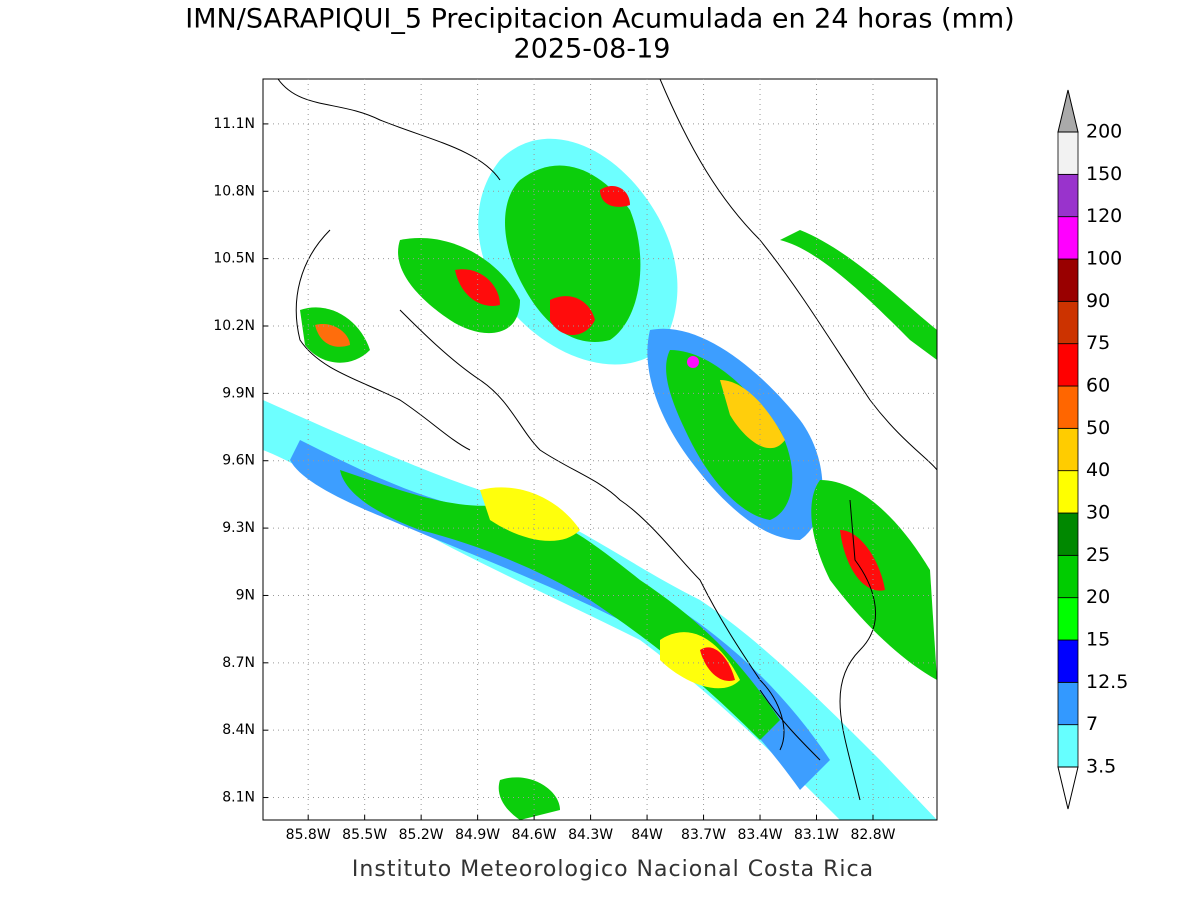 This screenshot has height=900, width=1200. What do you see at coordinates (816, 835) in the screenshot?
I see `x-tick-label: 83.1W` at bounding box center [816, 835].